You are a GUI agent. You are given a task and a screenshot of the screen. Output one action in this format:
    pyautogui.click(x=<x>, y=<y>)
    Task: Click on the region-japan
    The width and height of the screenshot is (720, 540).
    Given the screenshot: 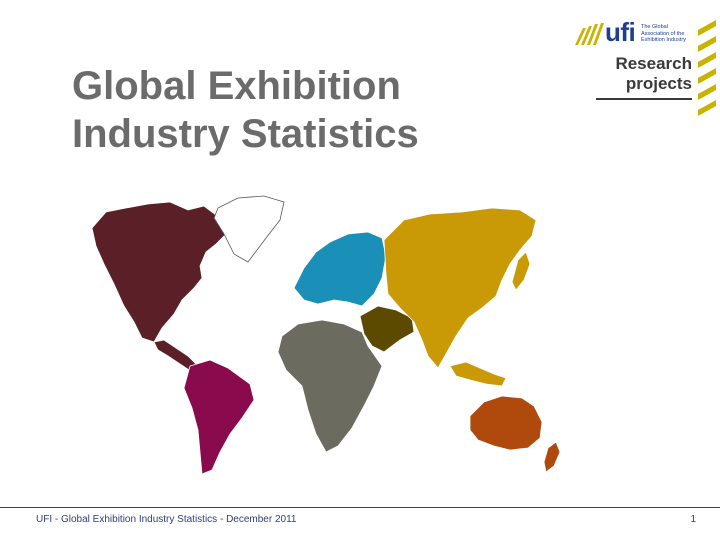 What is the action you would take?
    pyautogui.click(x=521, y=271)
    